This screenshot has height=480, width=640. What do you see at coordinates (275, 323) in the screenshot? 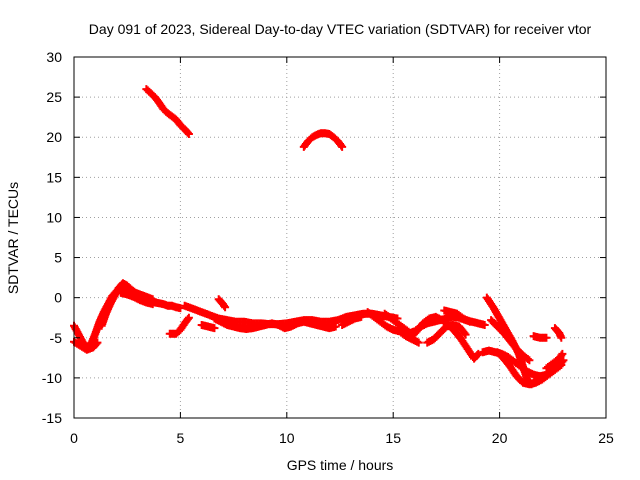
I see `series-track-h` at bounding box center [275, 323].